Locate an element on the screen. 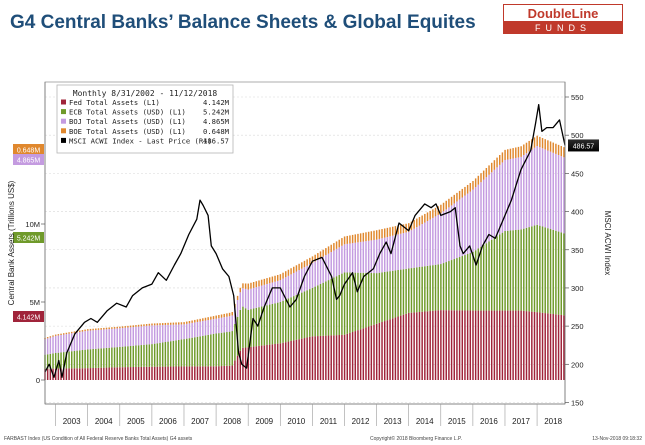 Image resolution: width=645 pixels, height=445 pixels. logo-wordmark: DoubleLine is located at coordinates (563, 13).